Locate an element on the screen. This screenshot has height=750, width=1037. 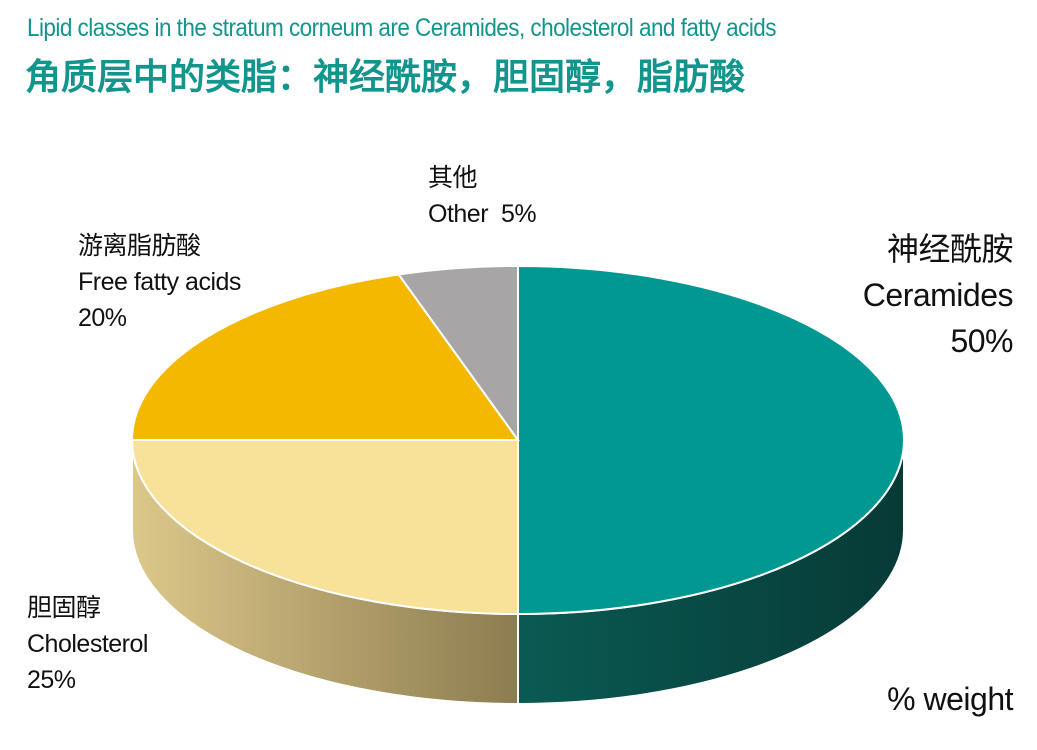
chart-title: 角质层中的类脂：神经酰胺，胆固醇，脂肪酸 is located at coordinates (385, 76).